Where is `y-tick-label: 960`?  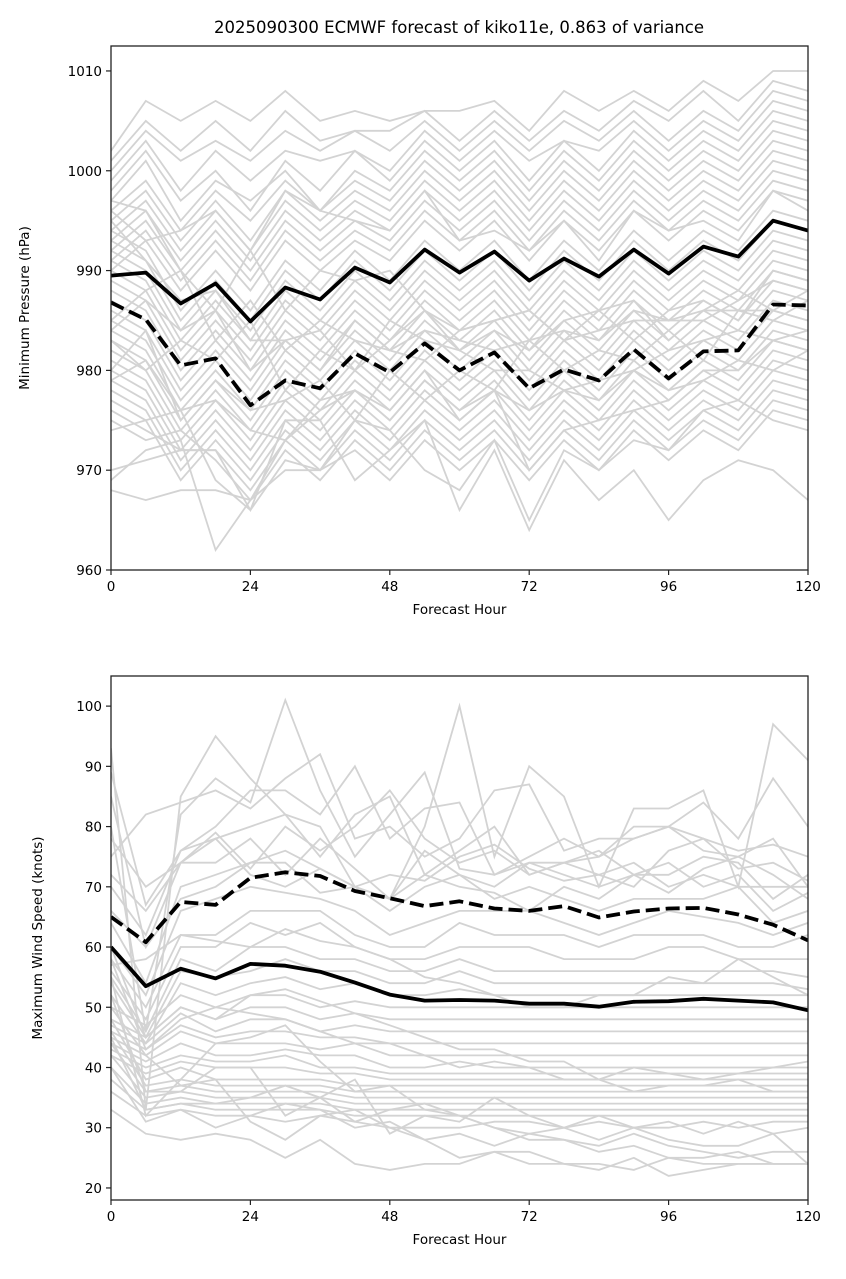 y-tick-label: 960 is located at coordinates (89, 571).